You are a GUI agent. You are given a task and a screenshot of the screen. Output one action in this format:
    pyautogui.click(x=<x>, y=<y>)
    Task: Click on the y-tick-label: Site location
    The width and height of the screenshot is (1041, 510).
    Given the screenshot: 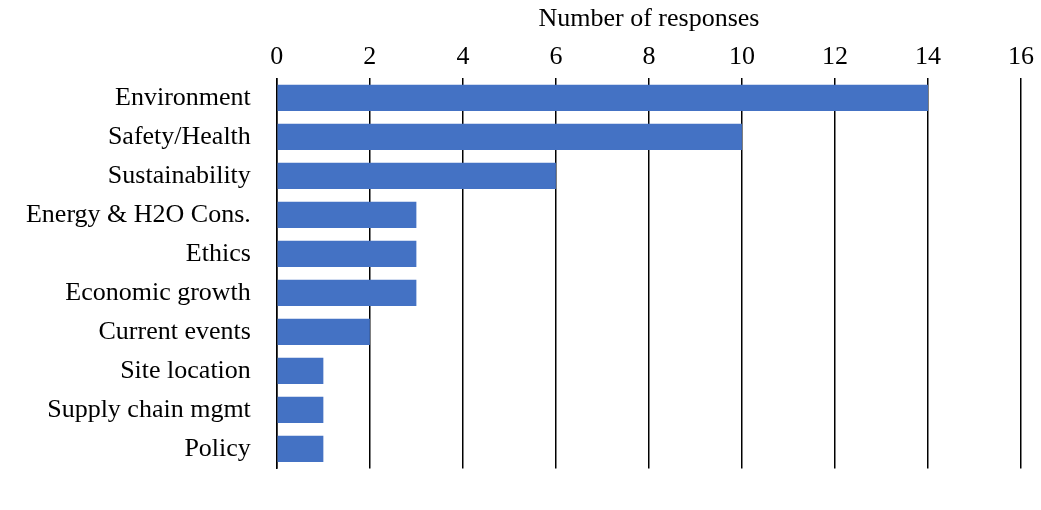 What is the action you would take?
    pyautogui.click(x=185, y=369)
    